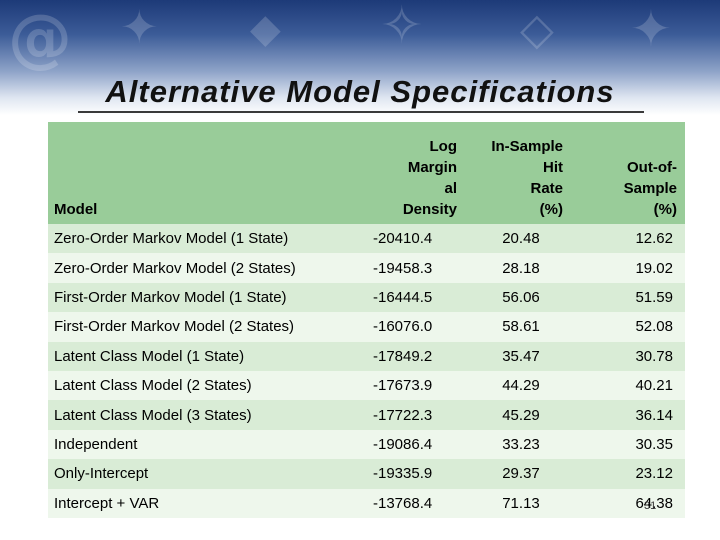  What do you see at coordinates (409, 268) in the screenshot?
I see `cell-log-marginal-density: -19458.3` at bounding box center [409, 268].